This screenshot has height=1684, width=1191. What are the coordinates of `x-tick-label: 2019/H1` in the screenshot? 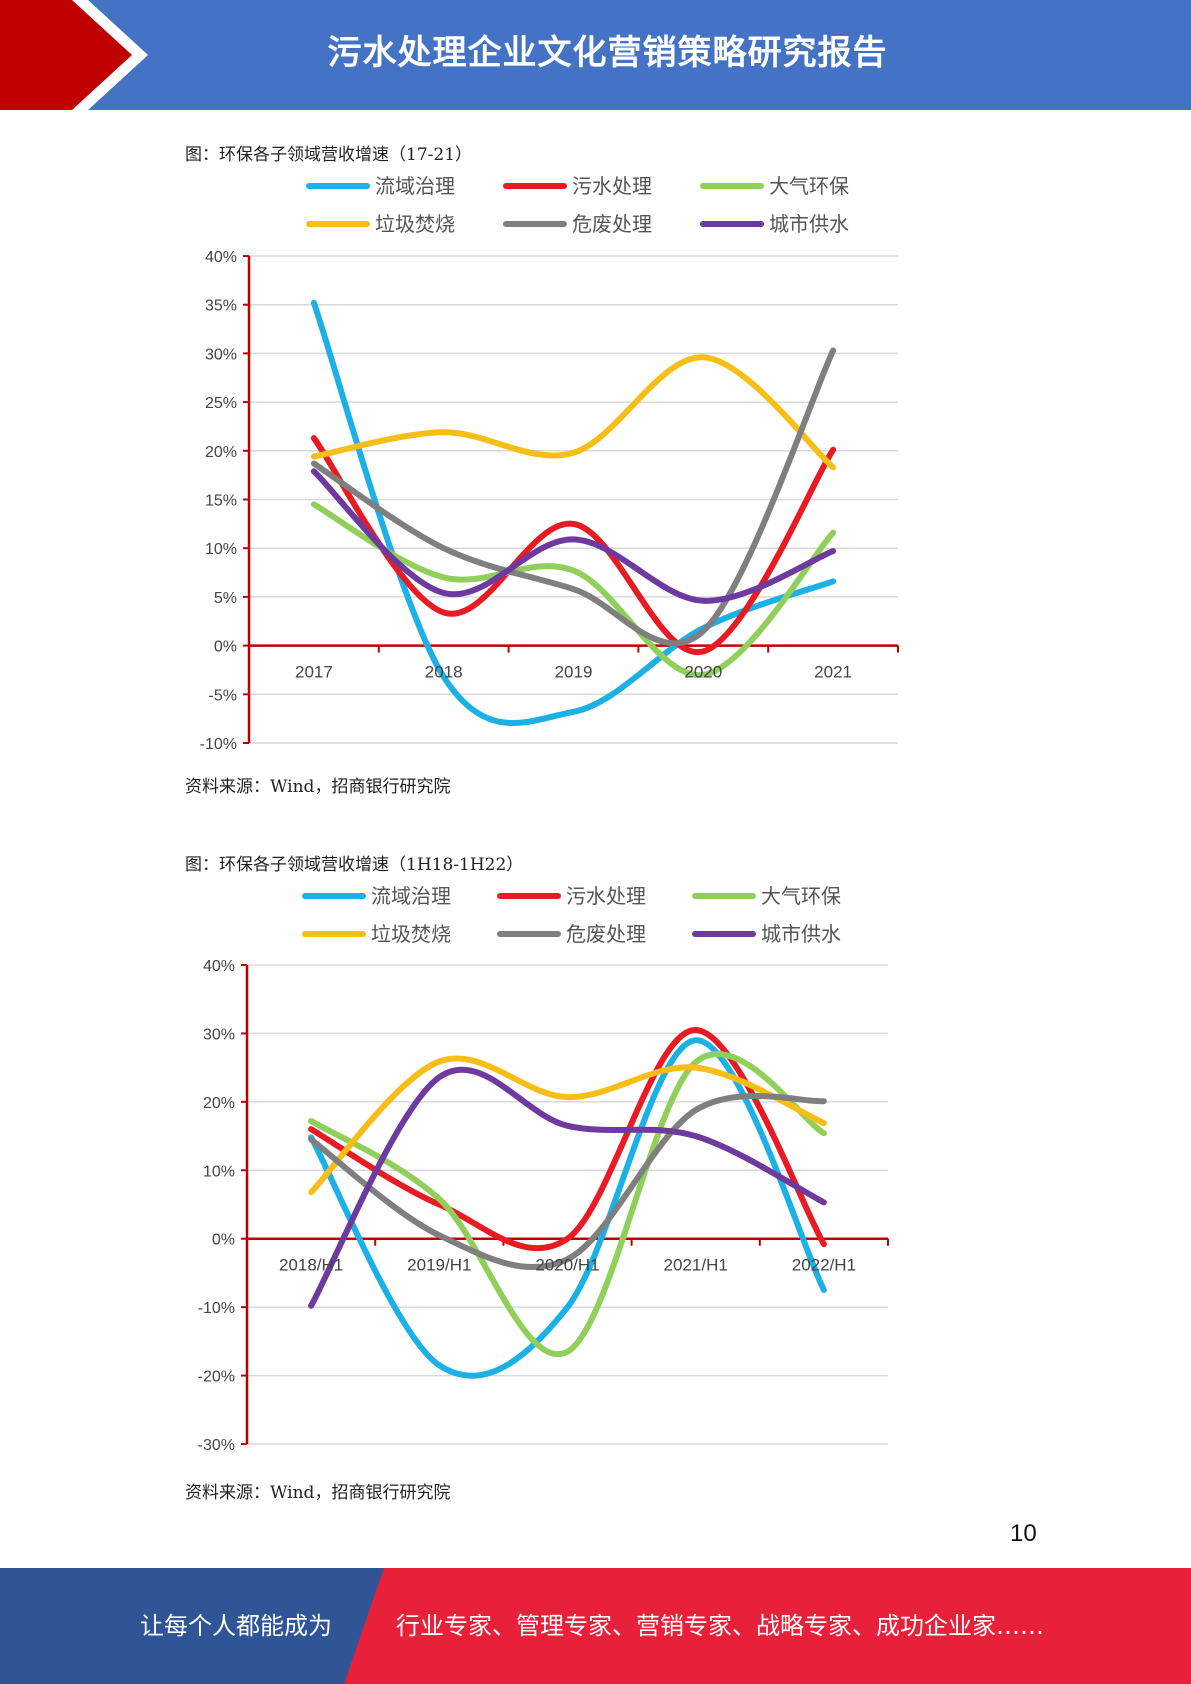 It's located at (439, 1265).